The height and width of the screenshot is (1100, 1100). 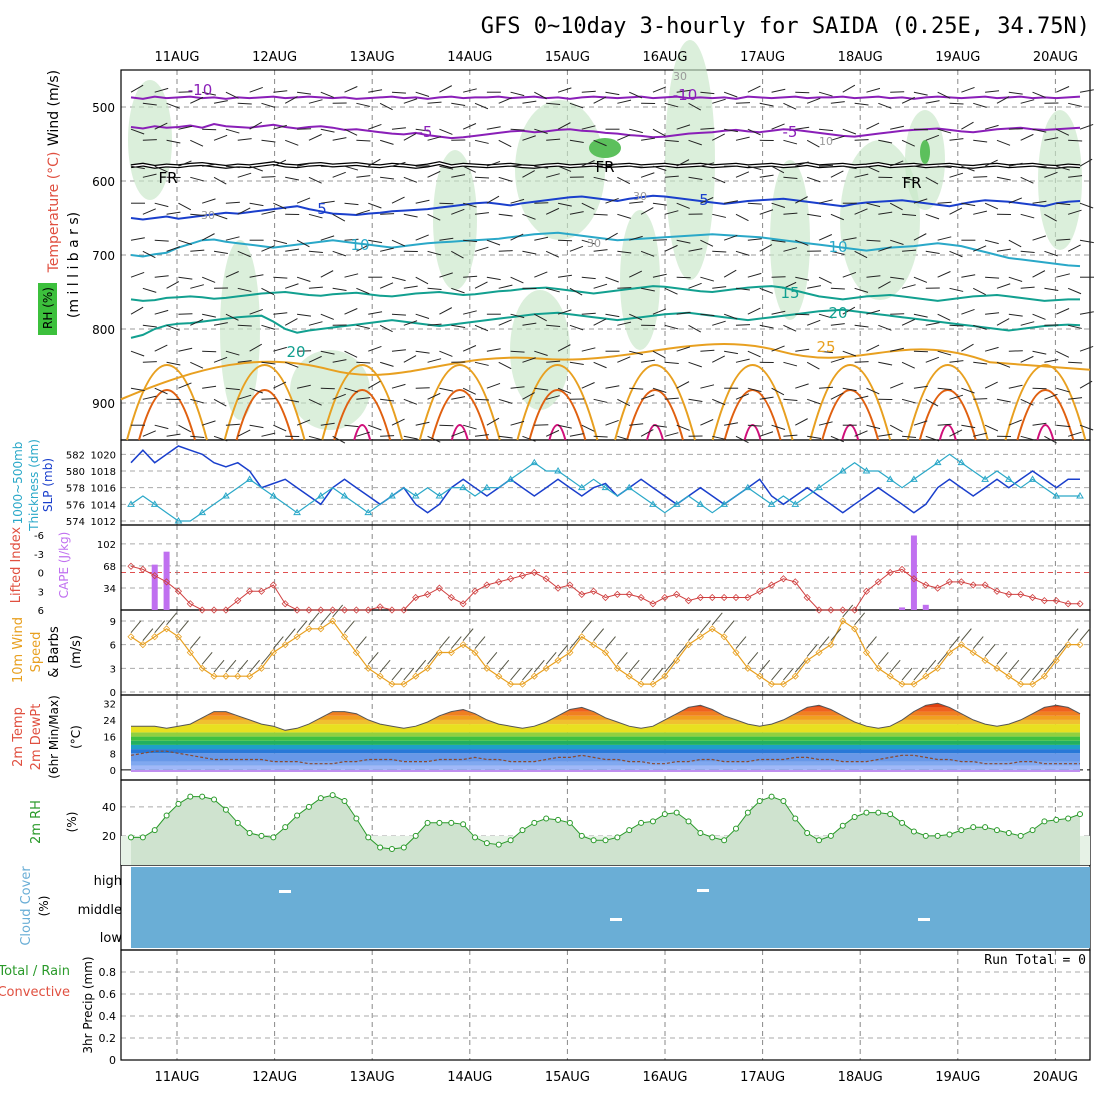 I want to click on contour-label: -5, so click(x=425, y=132).